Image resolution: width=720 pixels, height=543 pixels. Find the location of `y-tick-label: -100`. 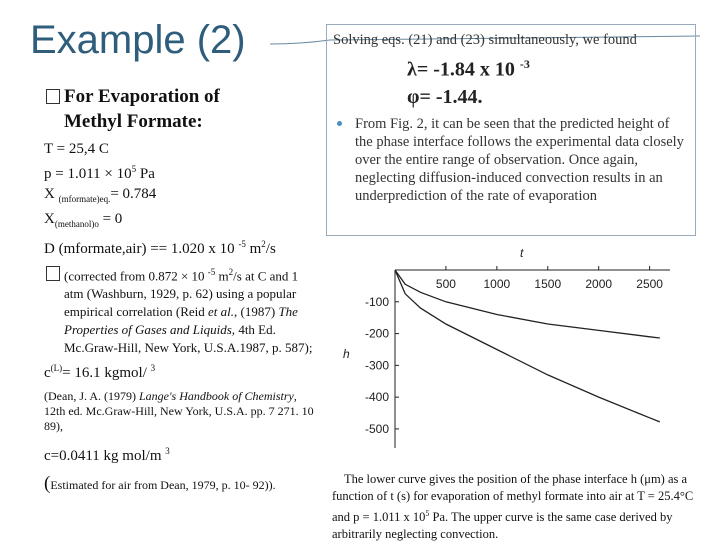

y-tick-label: -100 is located at coordinates (377, 302).